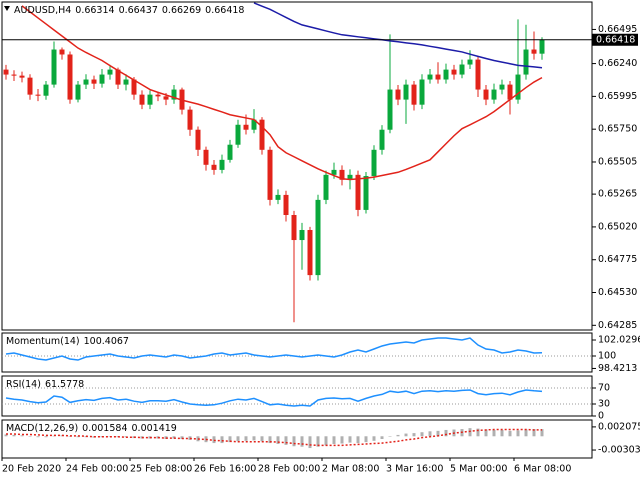 Image resolution: width=640 pixels, height=480 pixels. I want to click on y-tick-label: 0.65020, so click(617, 226).